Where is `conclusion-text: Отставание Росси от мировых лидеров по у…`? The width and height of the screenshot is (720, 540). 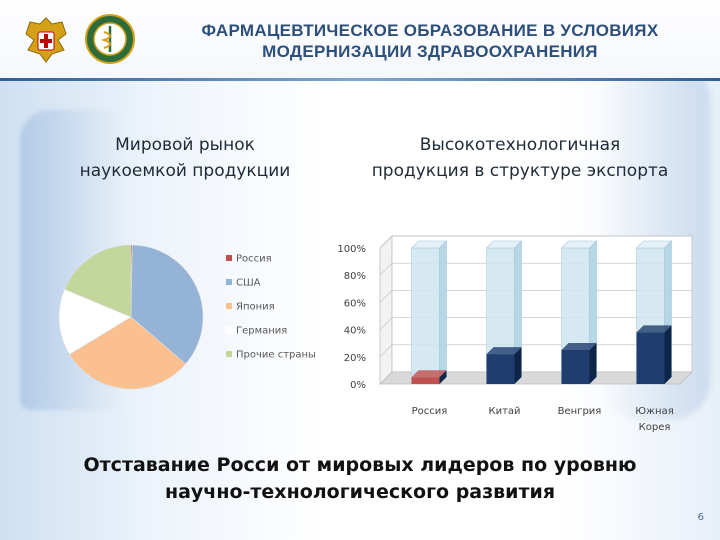 conclusion-text: Отставание Росси от мировых лидеров по у… is located at coordinates (360, 479).